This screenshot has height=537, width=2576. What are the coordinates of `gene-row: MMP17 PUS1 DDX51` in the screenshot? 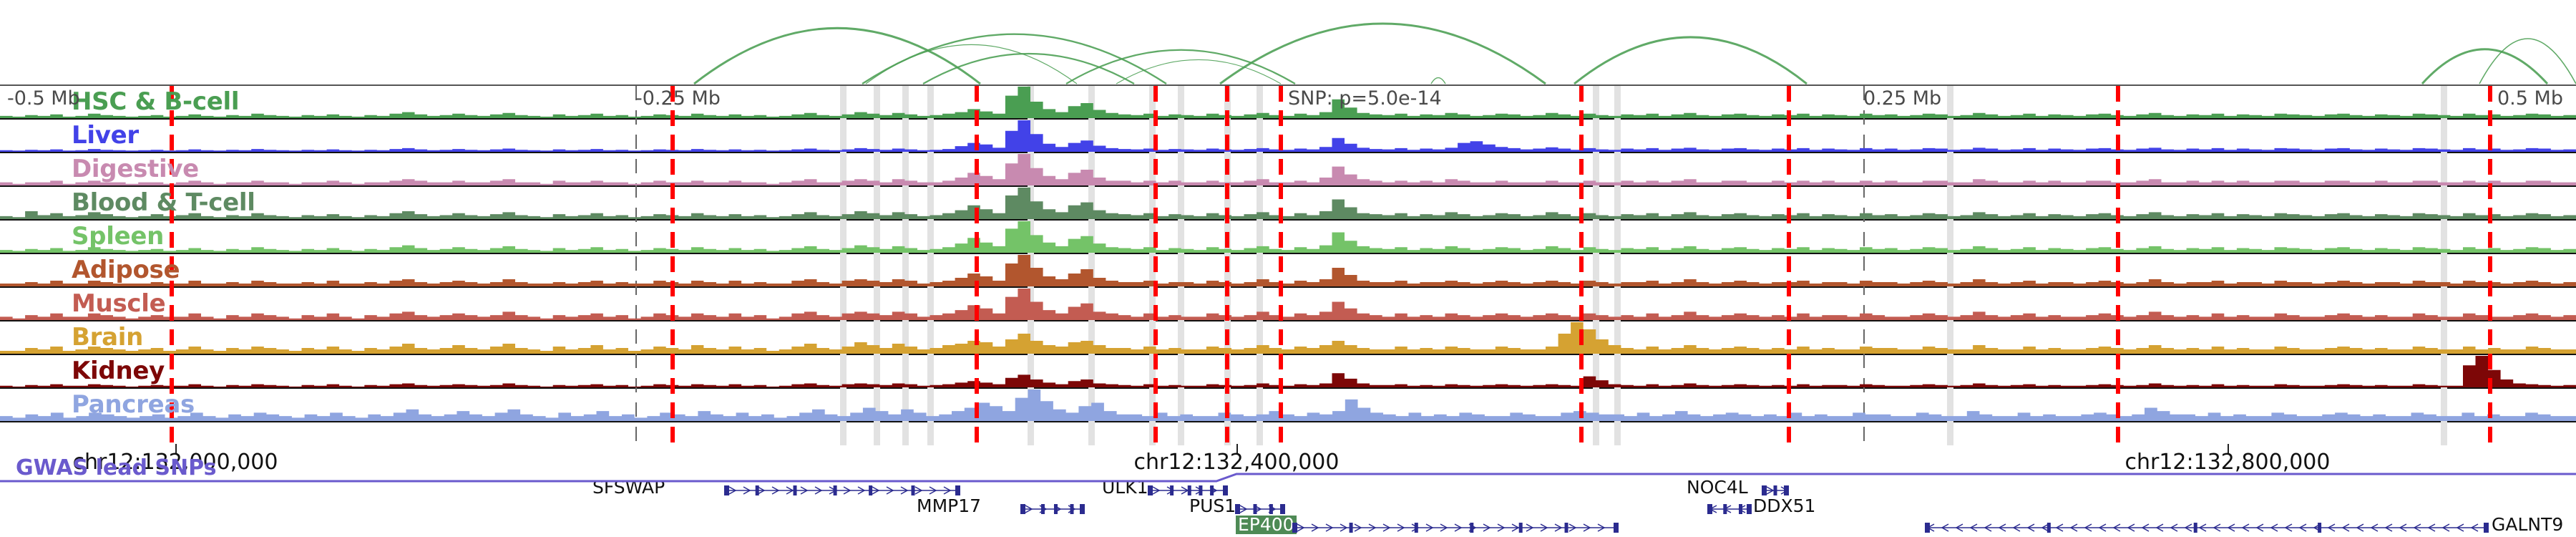 It's located at (1288, 506).